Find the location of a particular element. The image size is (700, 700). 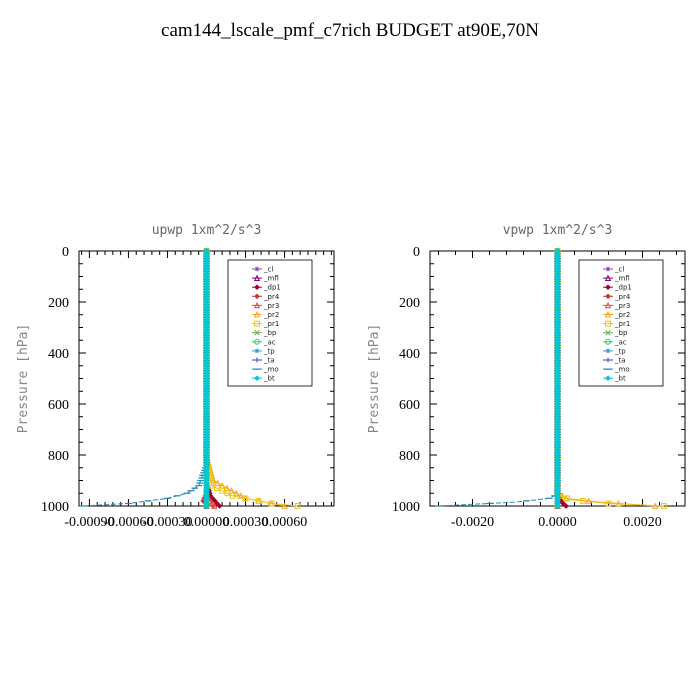

legend-entry: _bp is located at coordinates (270, 333).